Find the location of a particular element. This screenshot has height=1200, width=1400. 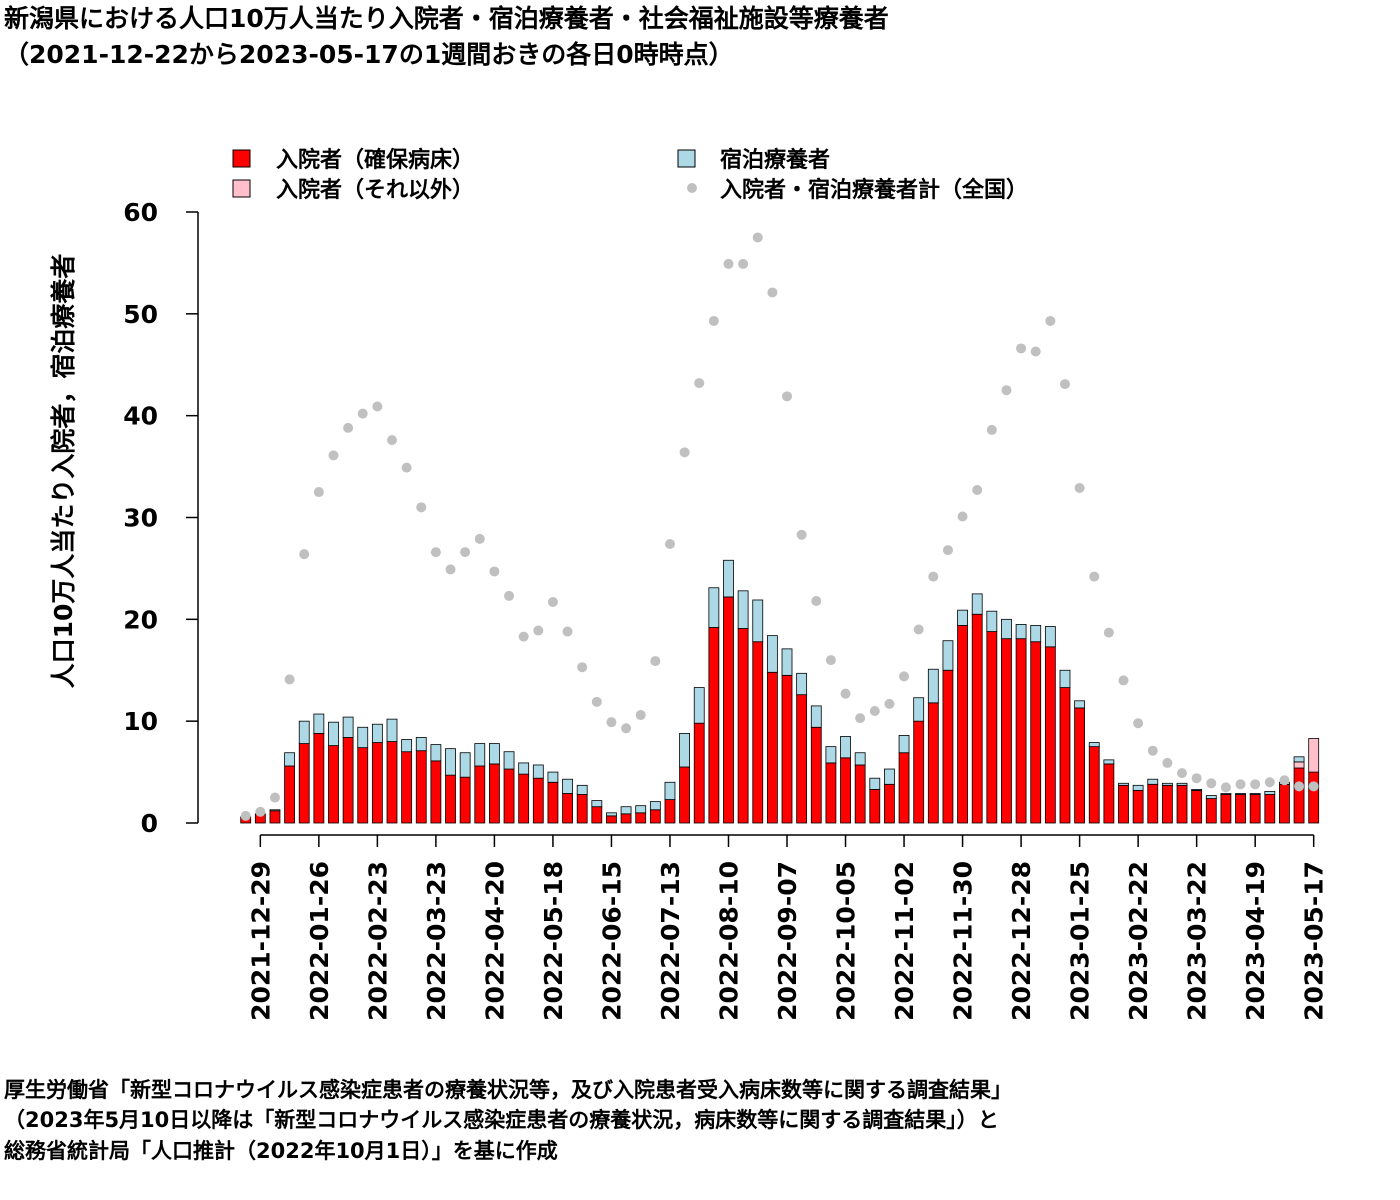

legend-label-hospital-other: 入院者（それ以外） is located at coordinates (375, 190).